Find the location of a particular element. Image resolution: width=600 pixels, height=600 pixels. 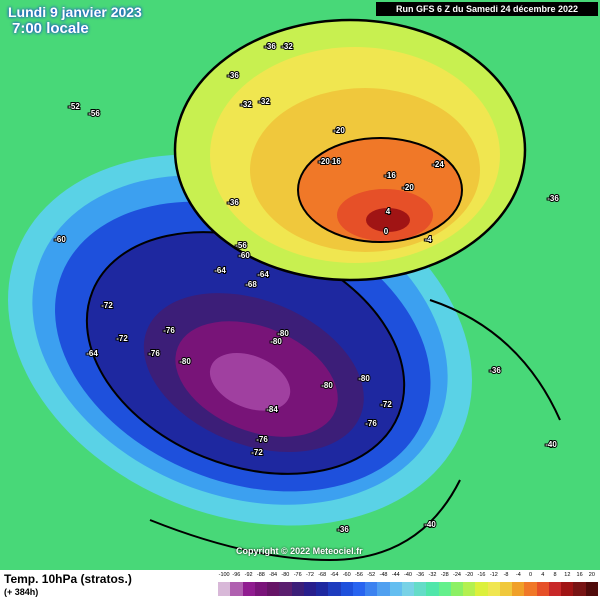

legend-label: -64 is located at coordinates (334, 575).